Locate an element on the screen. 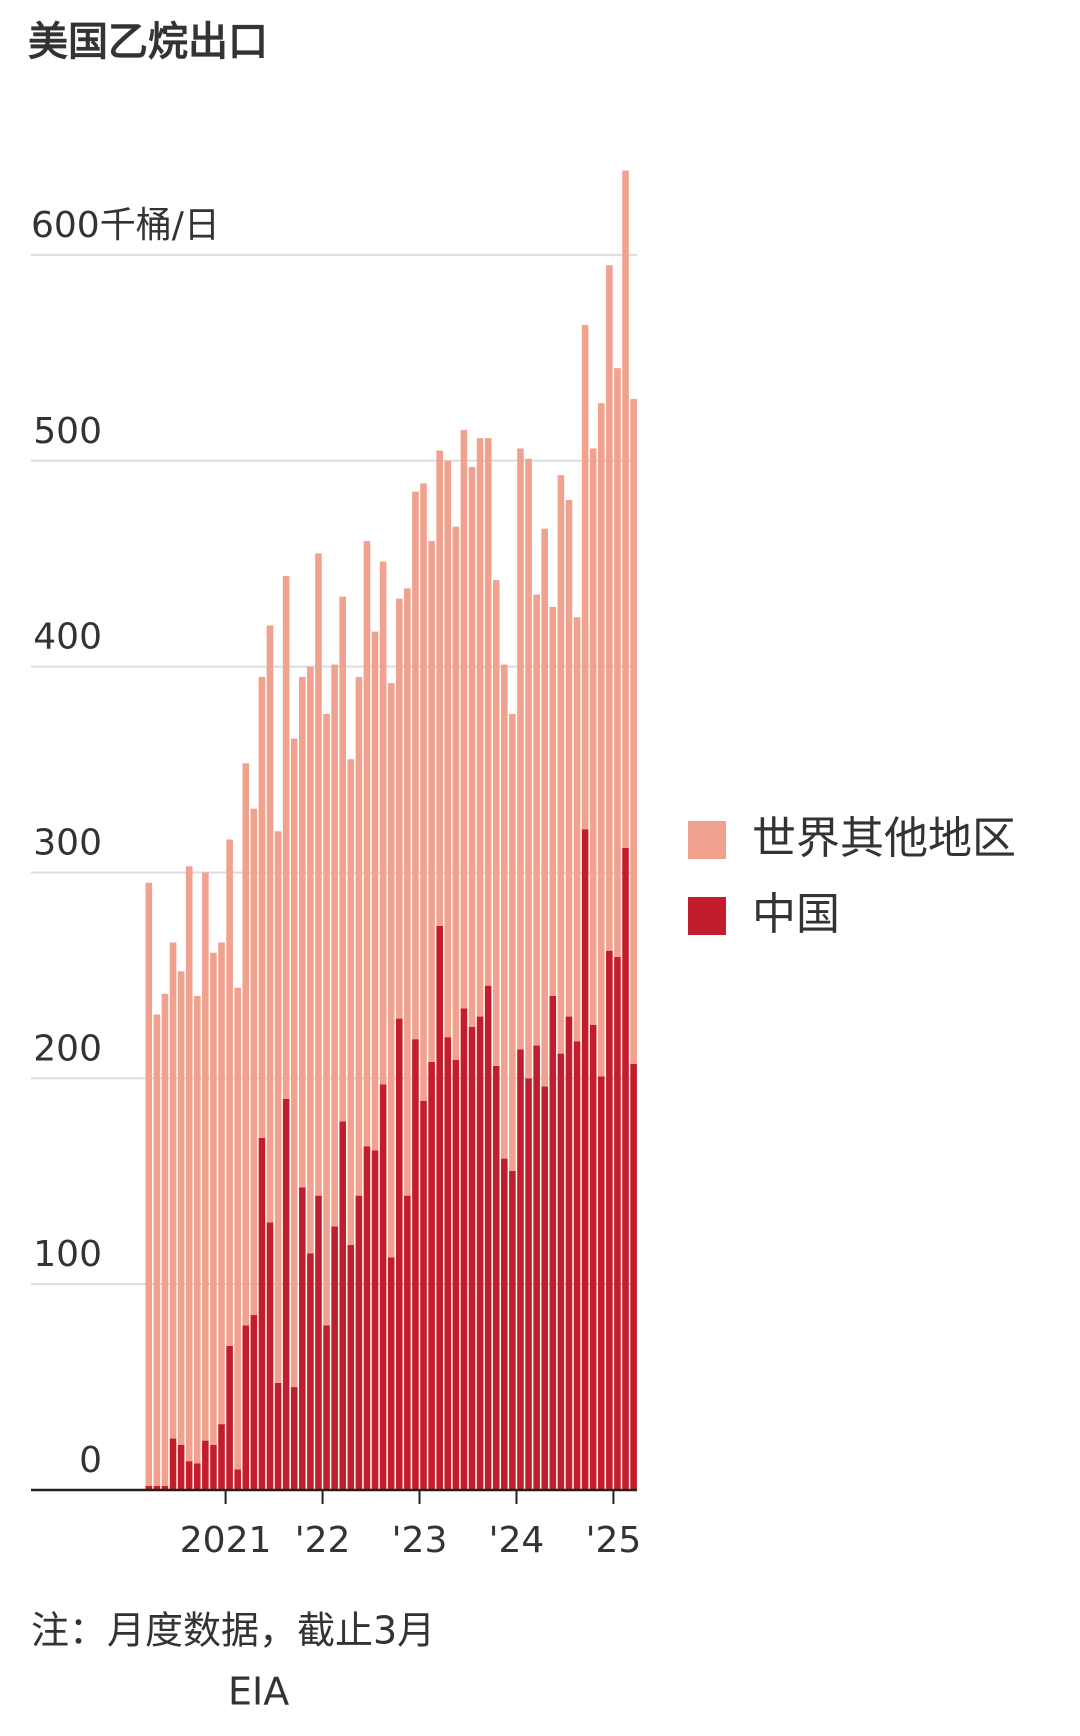 The width and height of the screenshot is (1080, 1736). y-tick-label: 0 is located at coordinates (90, 1460).